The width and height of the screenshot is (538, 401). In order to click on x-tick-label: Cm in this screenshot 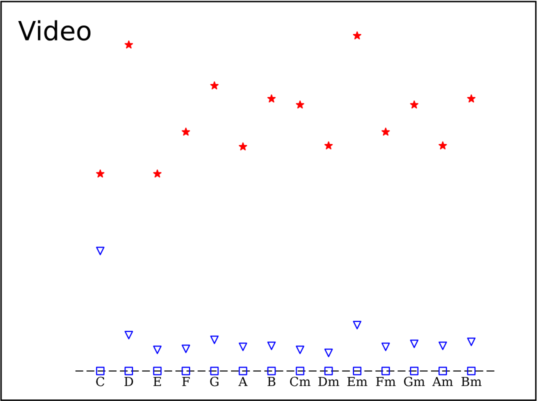, I will do `click(300, 381)`.